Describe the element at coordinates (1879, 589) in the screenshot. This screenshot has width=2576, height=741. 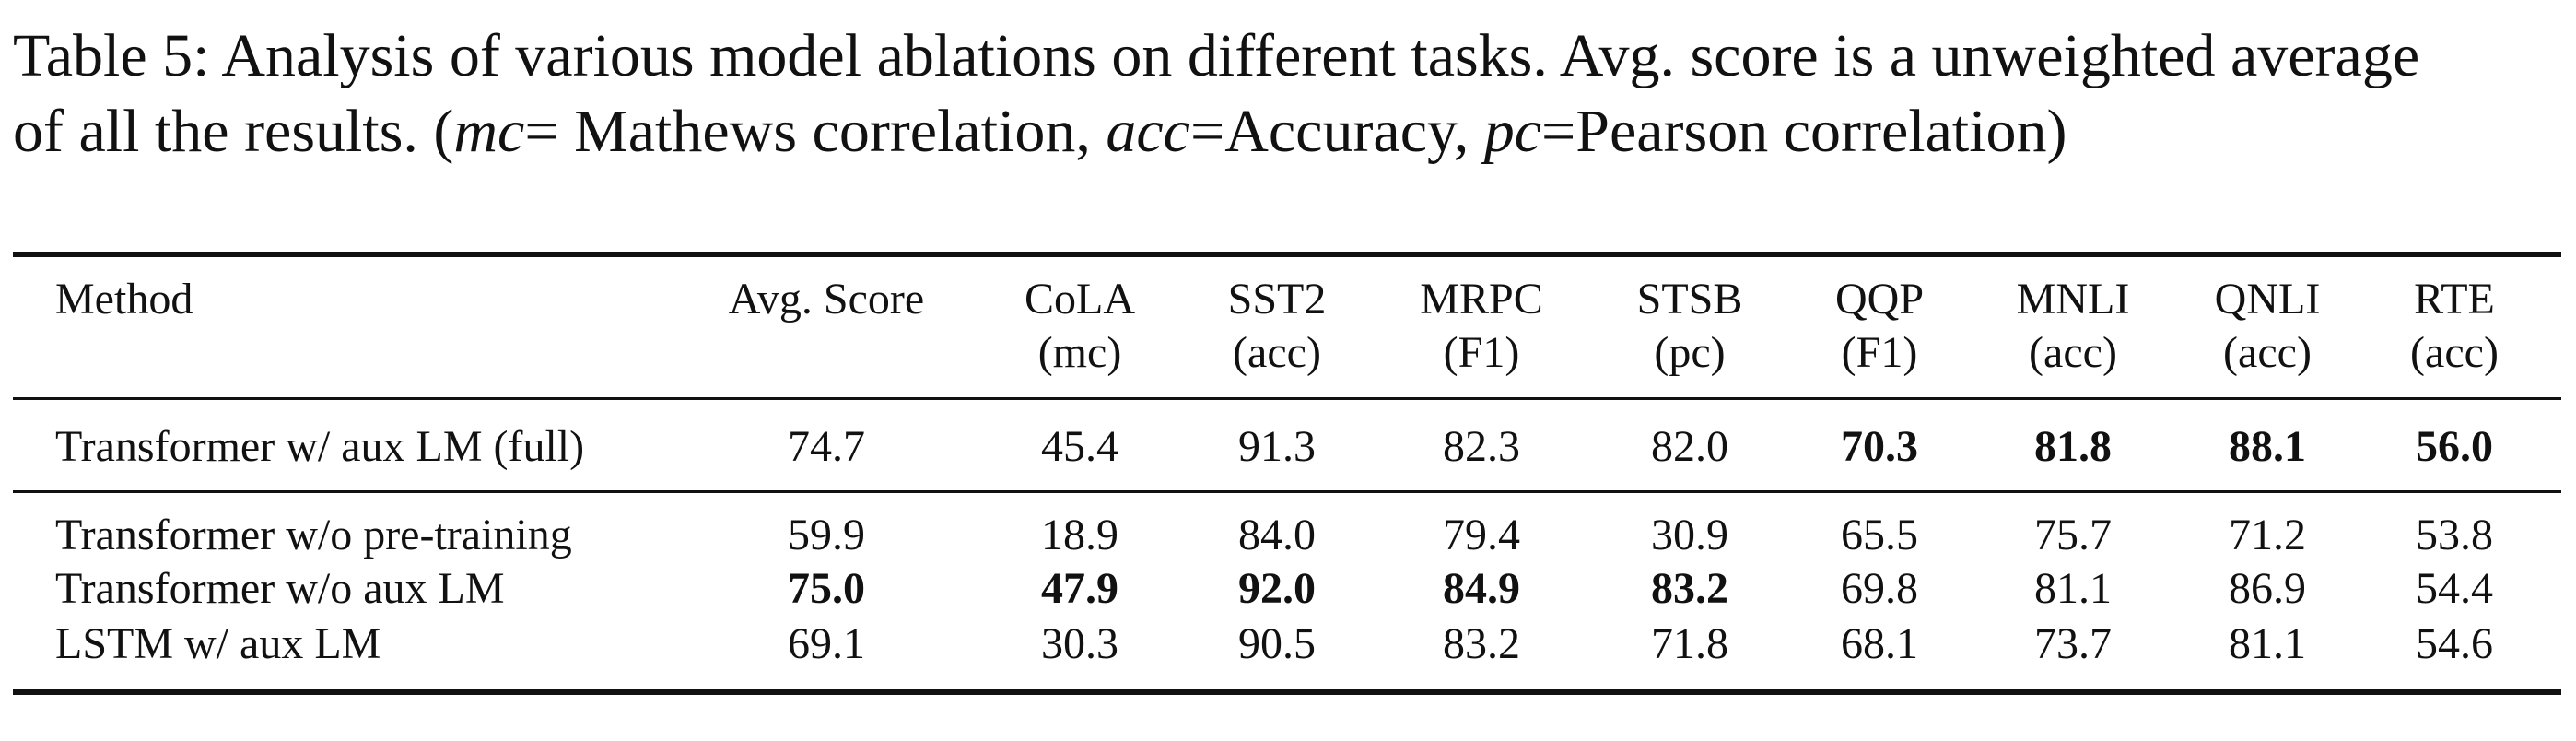
I see `table-cell-value: 69.8` at that location.